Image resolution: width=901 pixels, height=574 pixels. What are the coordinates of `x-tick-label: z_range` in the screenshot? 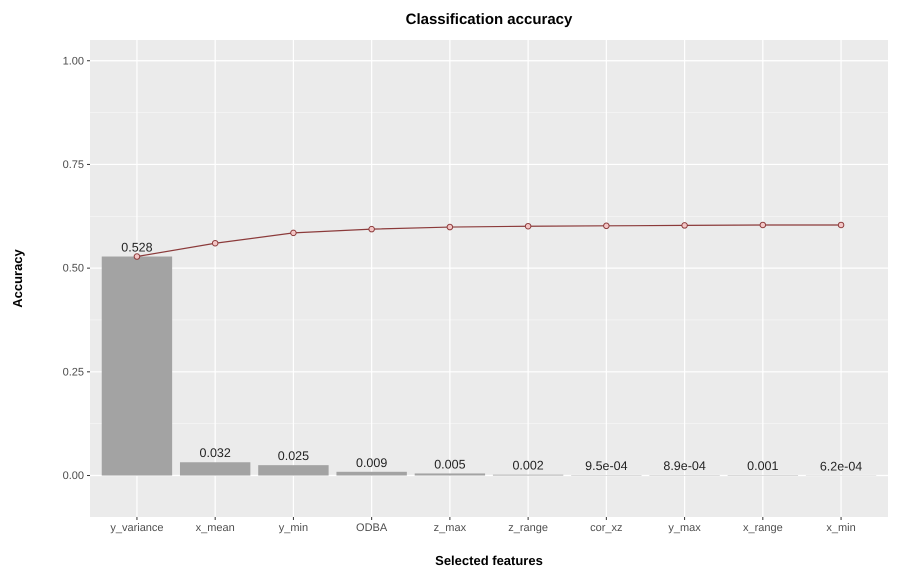 It's located at (528, 528).